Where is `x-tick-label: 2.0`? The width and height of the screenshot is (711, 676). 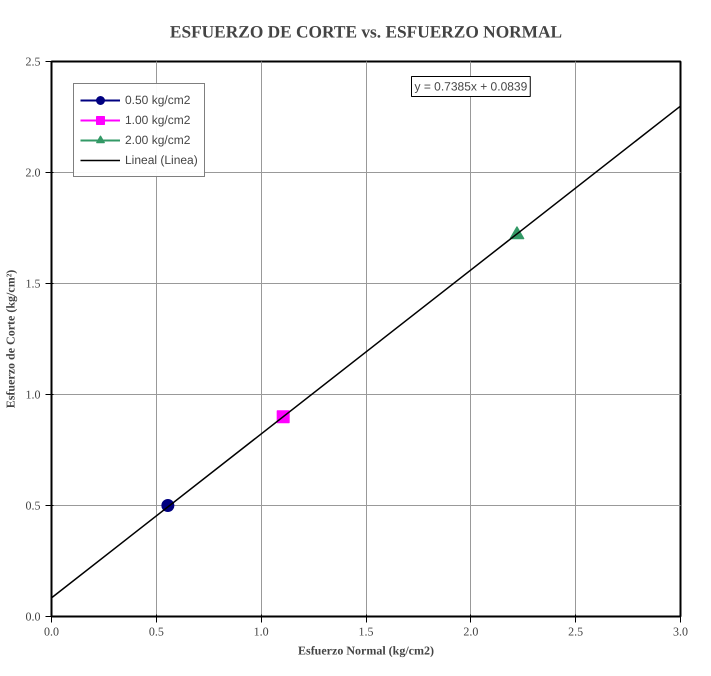
x-tick-label: 2.0 is located at coordinates (470, 631).